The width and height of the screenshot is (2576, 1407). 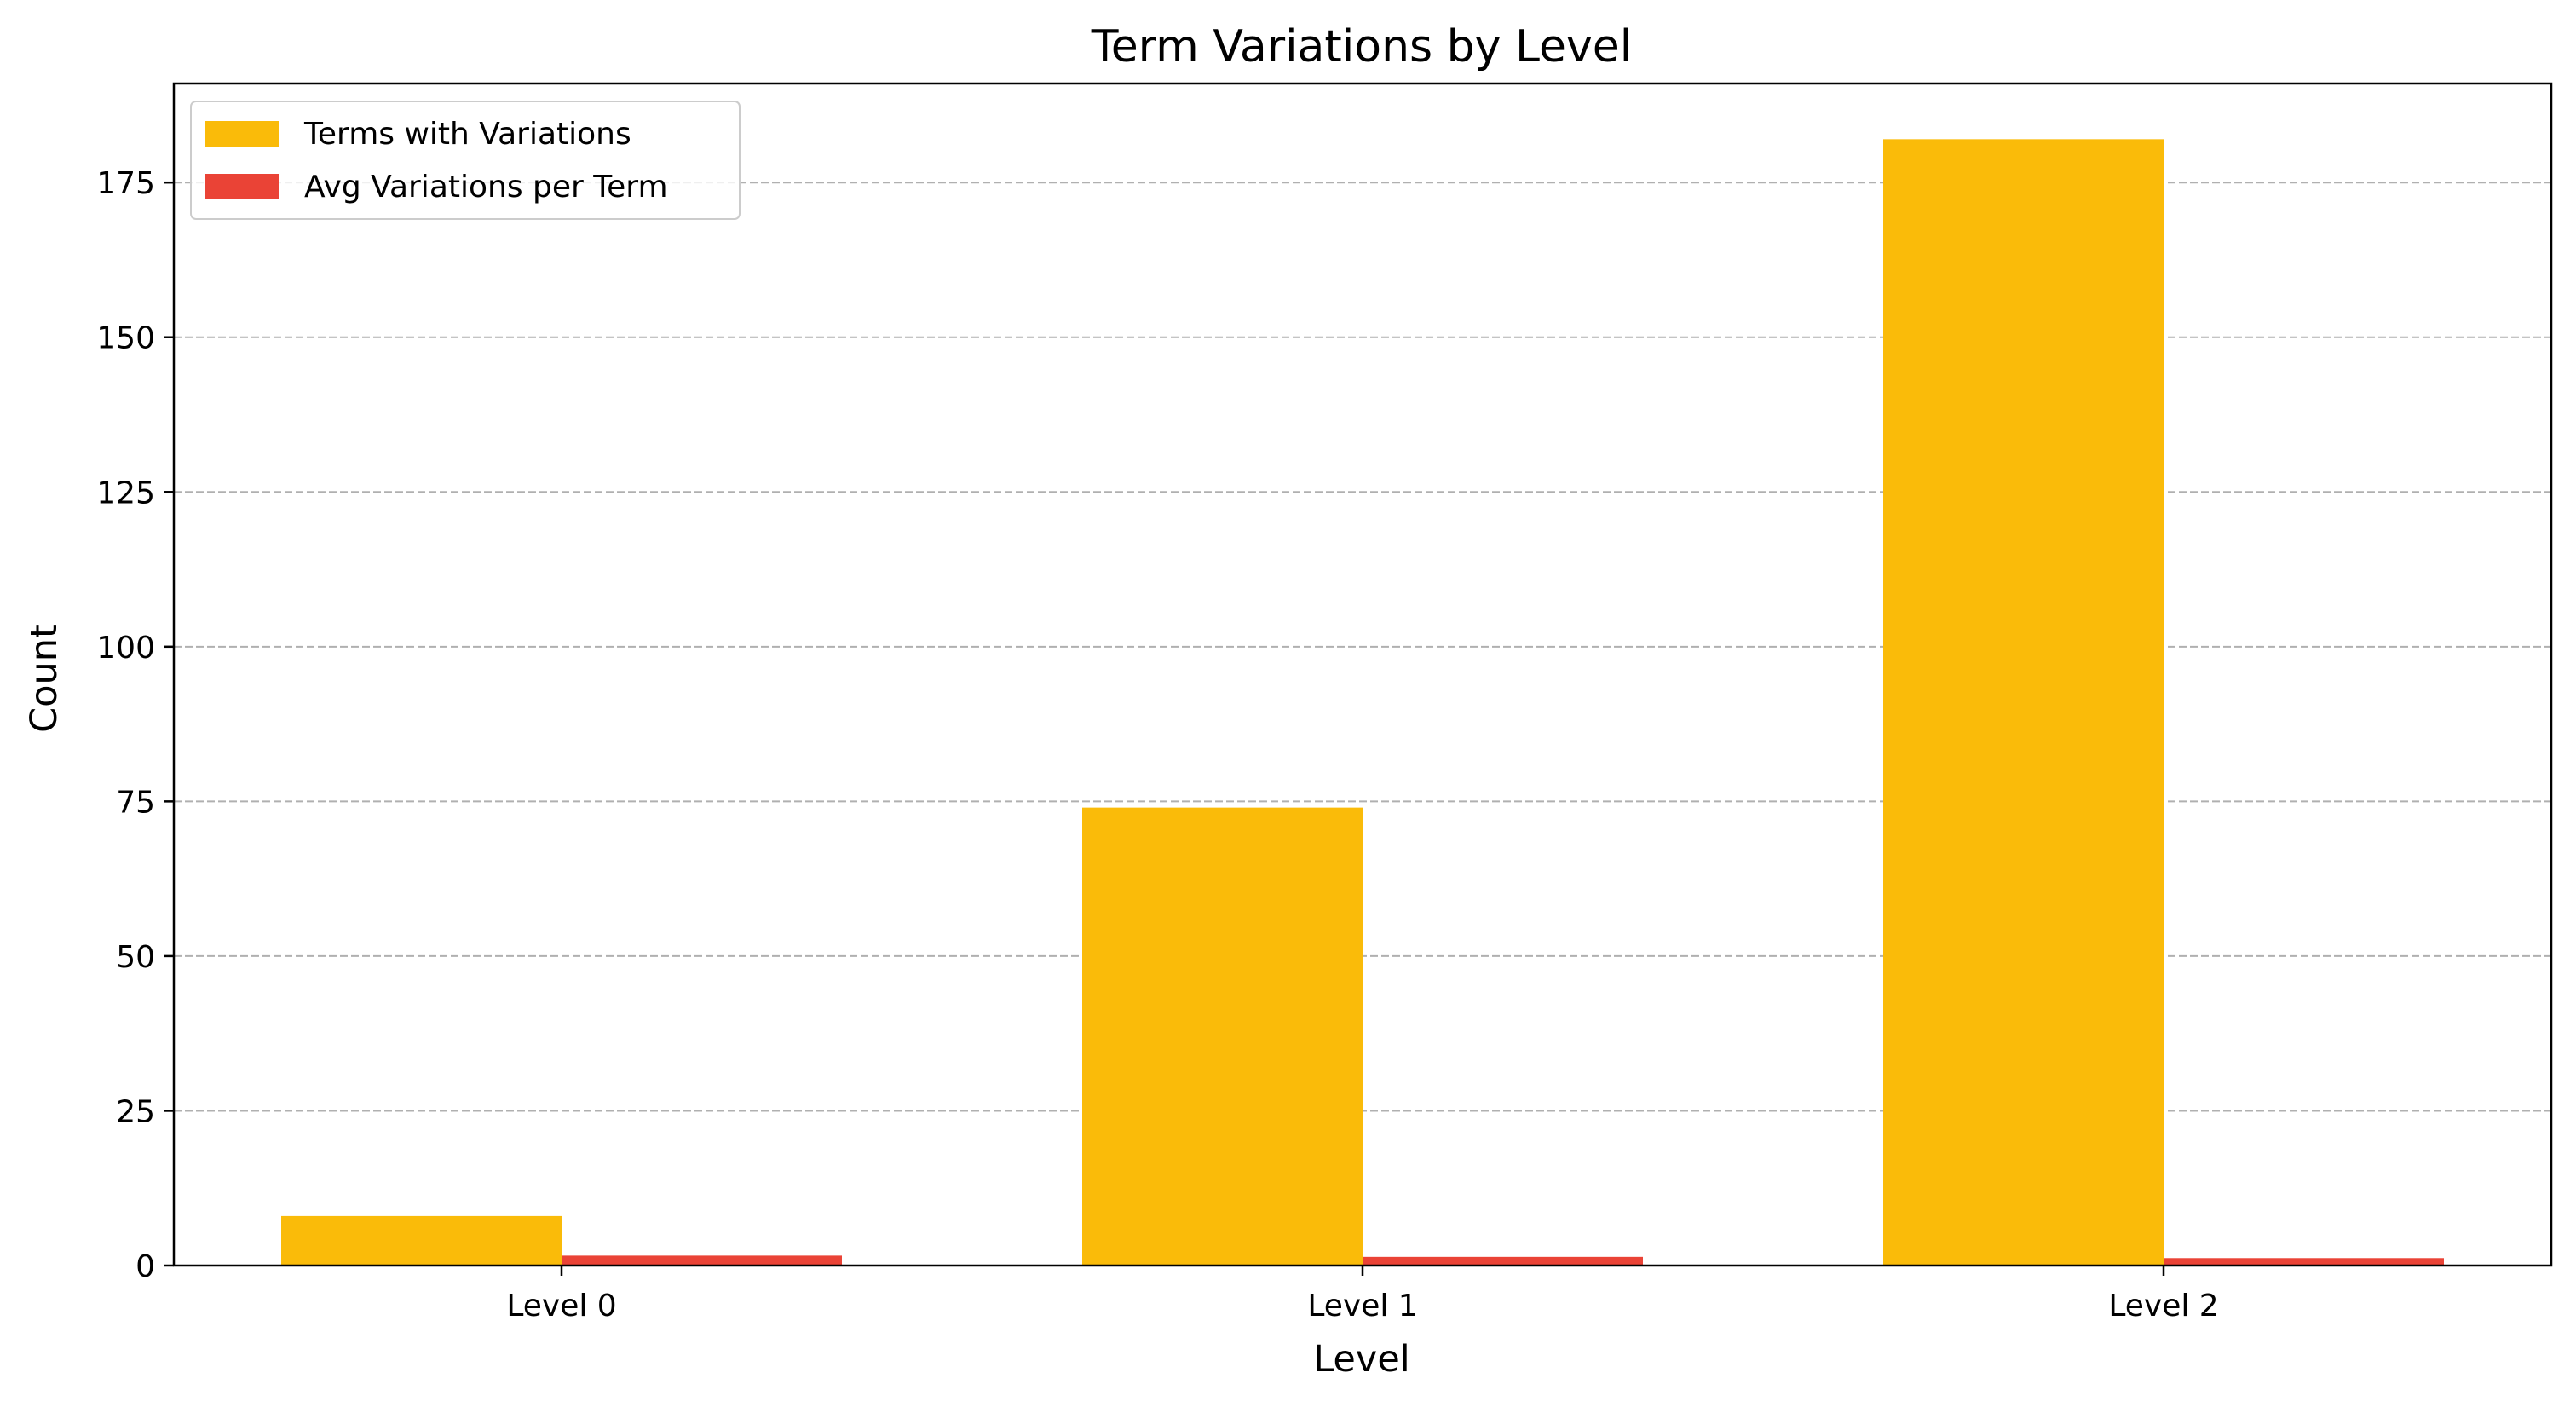 I want to click on y-axis-label: Count, so click(x=44, y=678).